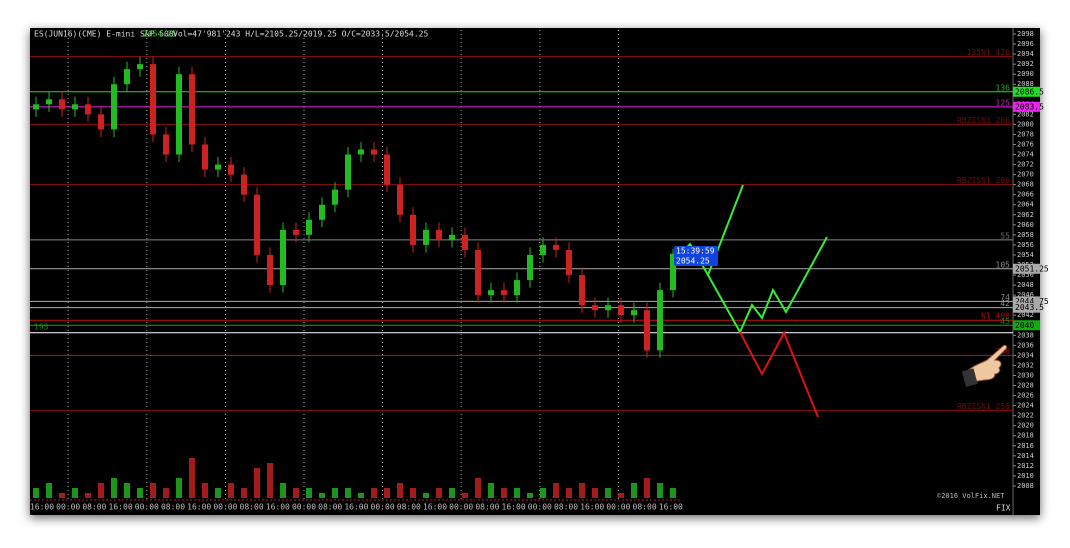 The height and width of the screenshot is (548, 1070). What do you see at coordinates (1025, 165) in the screenshot?
I see `y-tick-label: 2072` at bounding box center [1025, 165].